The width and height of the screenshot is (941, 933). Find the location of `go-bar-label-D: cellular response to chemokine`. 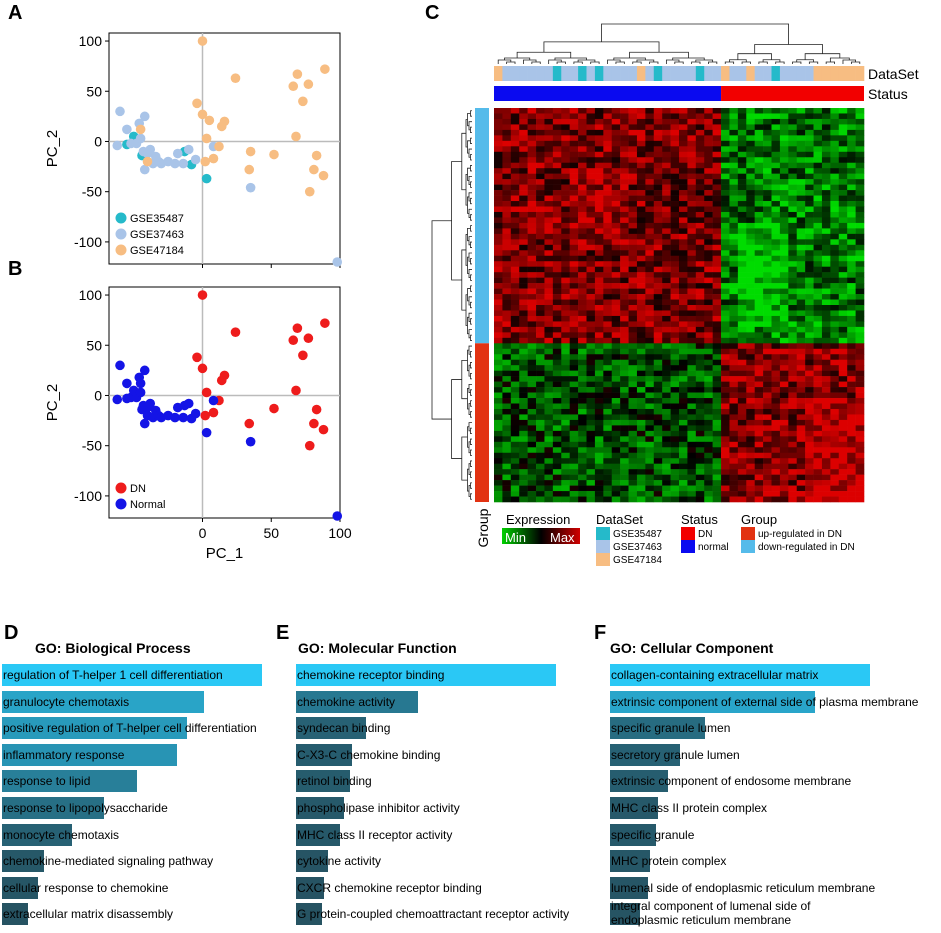

go-bar-label-D: cellular response to chemokine is located at coordinates (86, 887).